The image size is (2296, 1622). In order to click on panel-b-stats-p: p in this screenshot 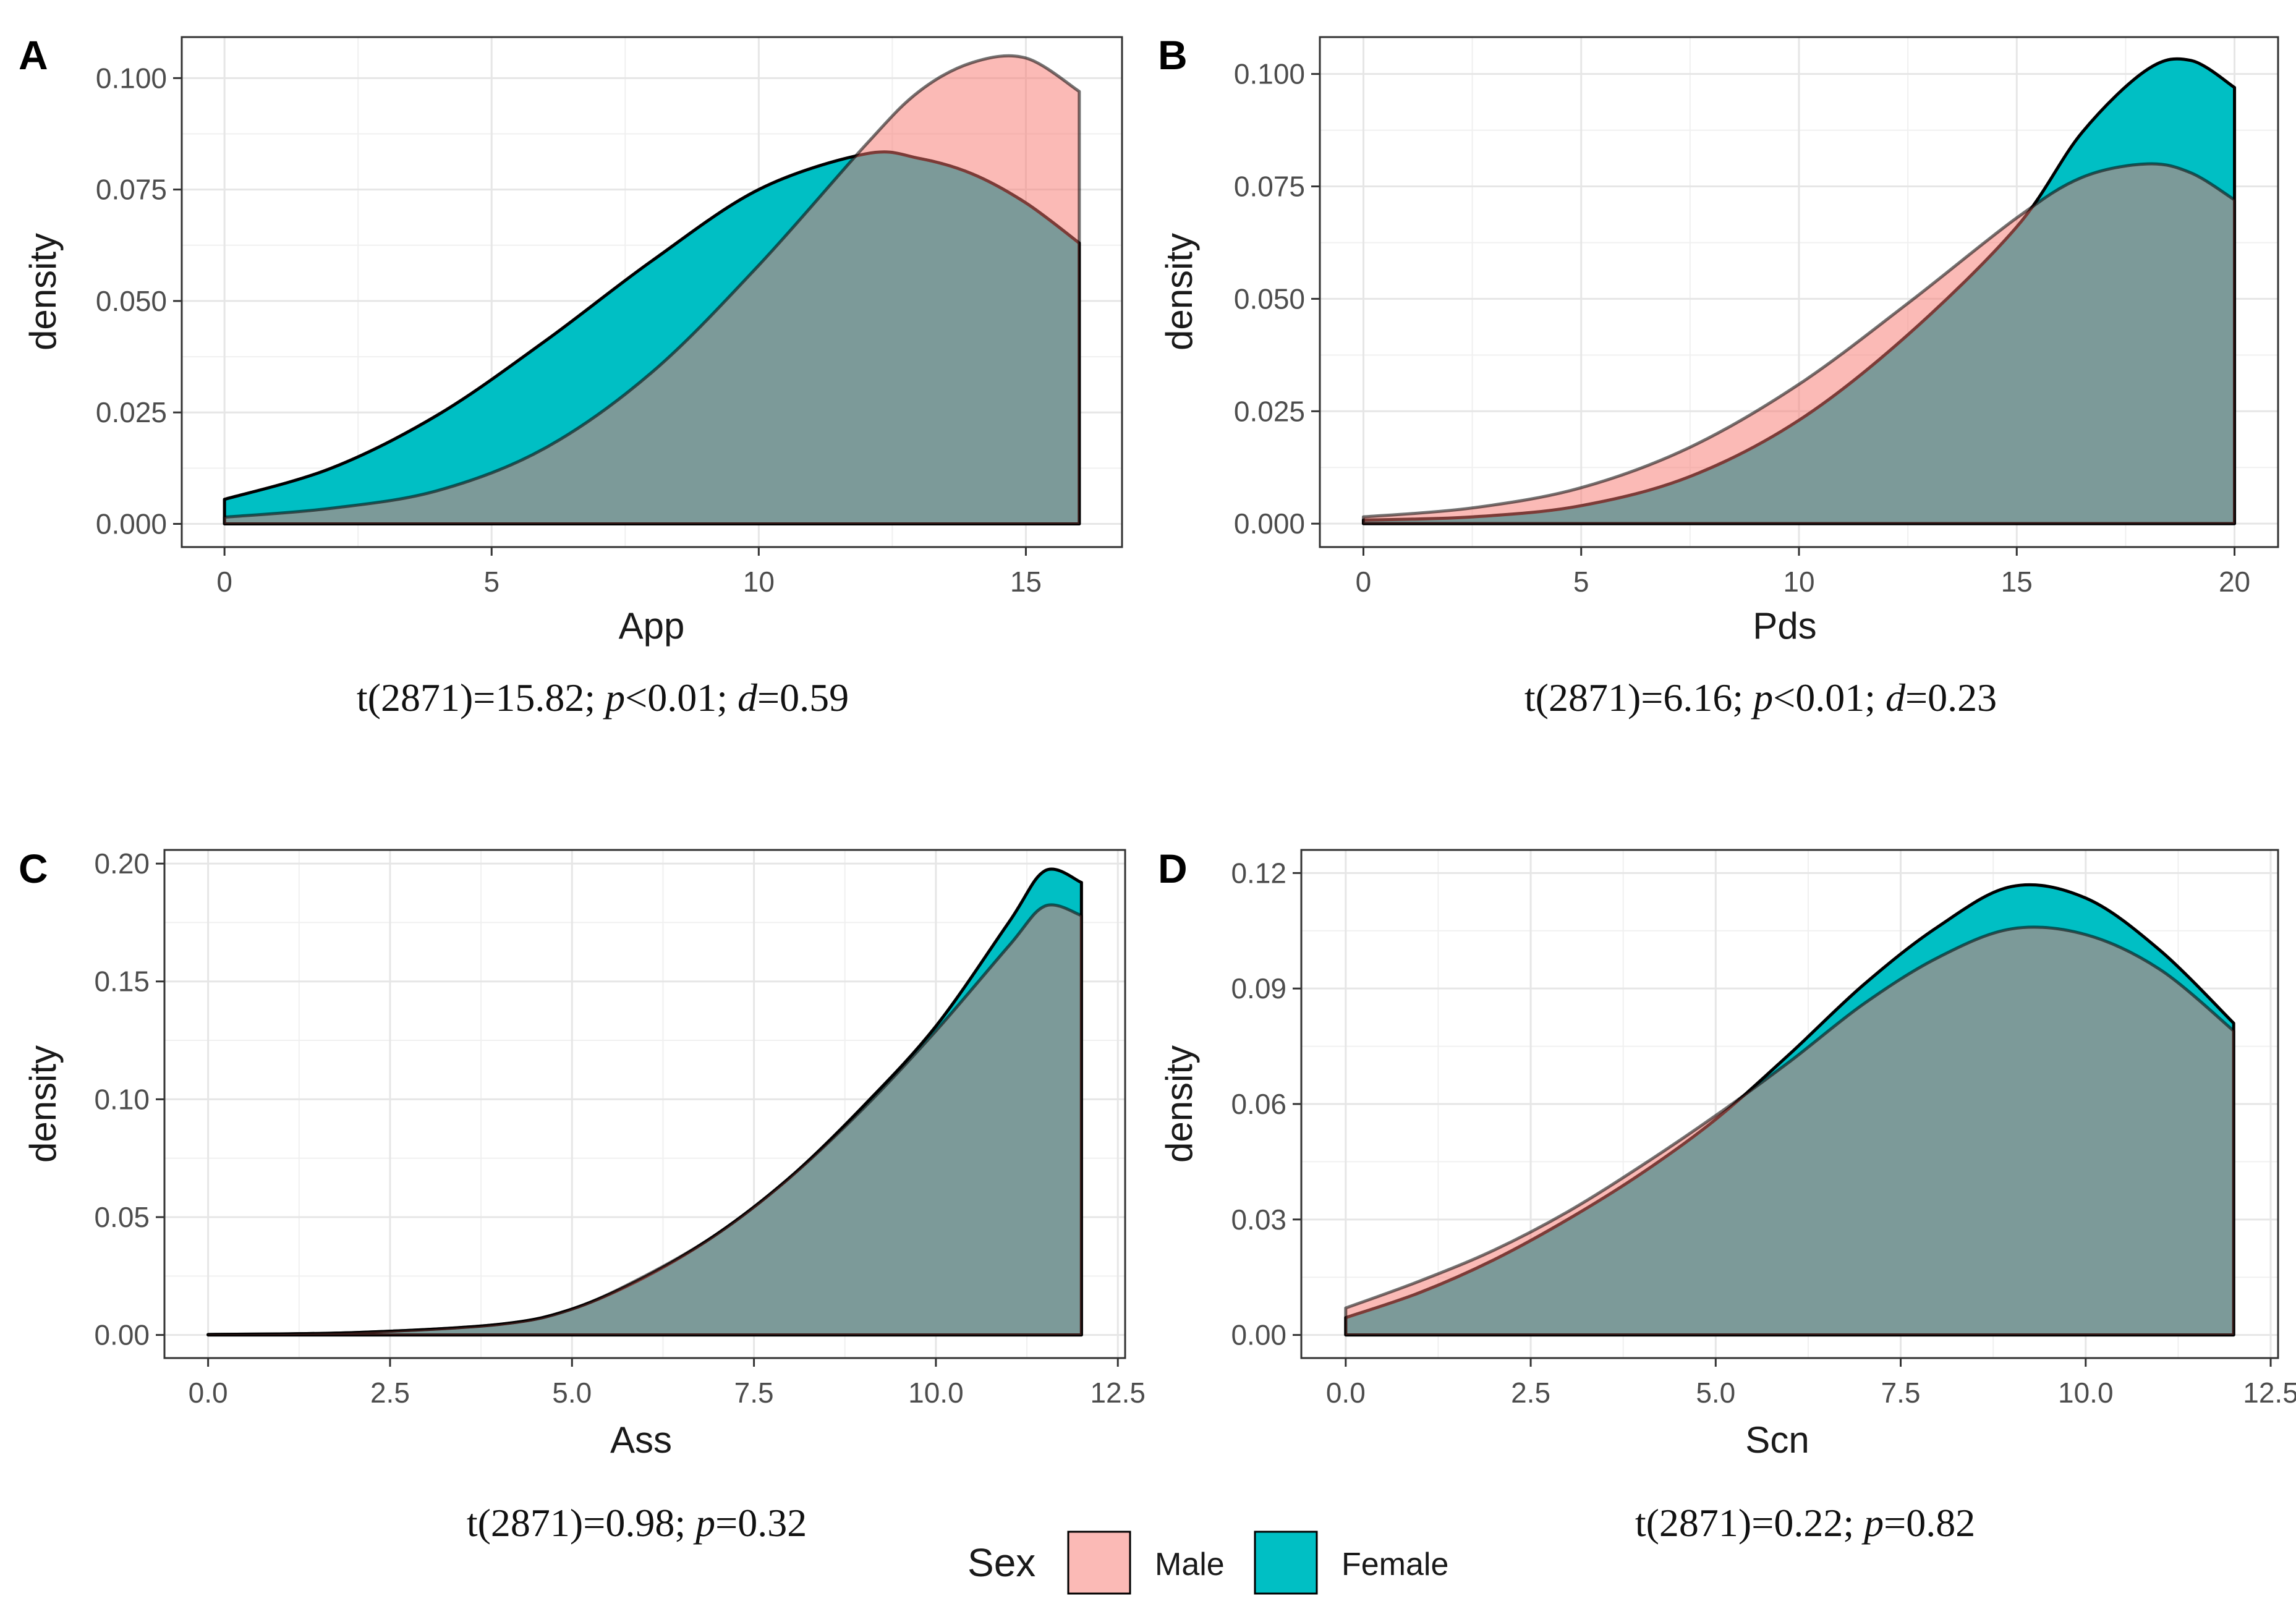, I will do `click(1762, 698)`.